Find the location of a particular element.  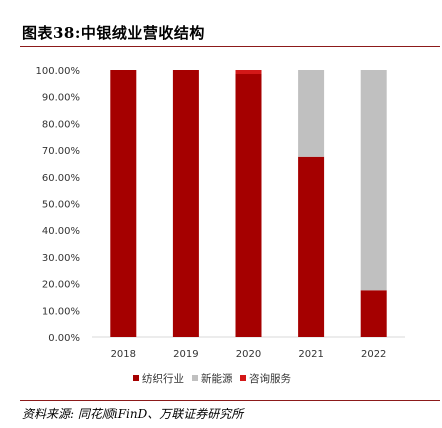

y-tick-label: 100.00% is located at coordinates (58, 71).